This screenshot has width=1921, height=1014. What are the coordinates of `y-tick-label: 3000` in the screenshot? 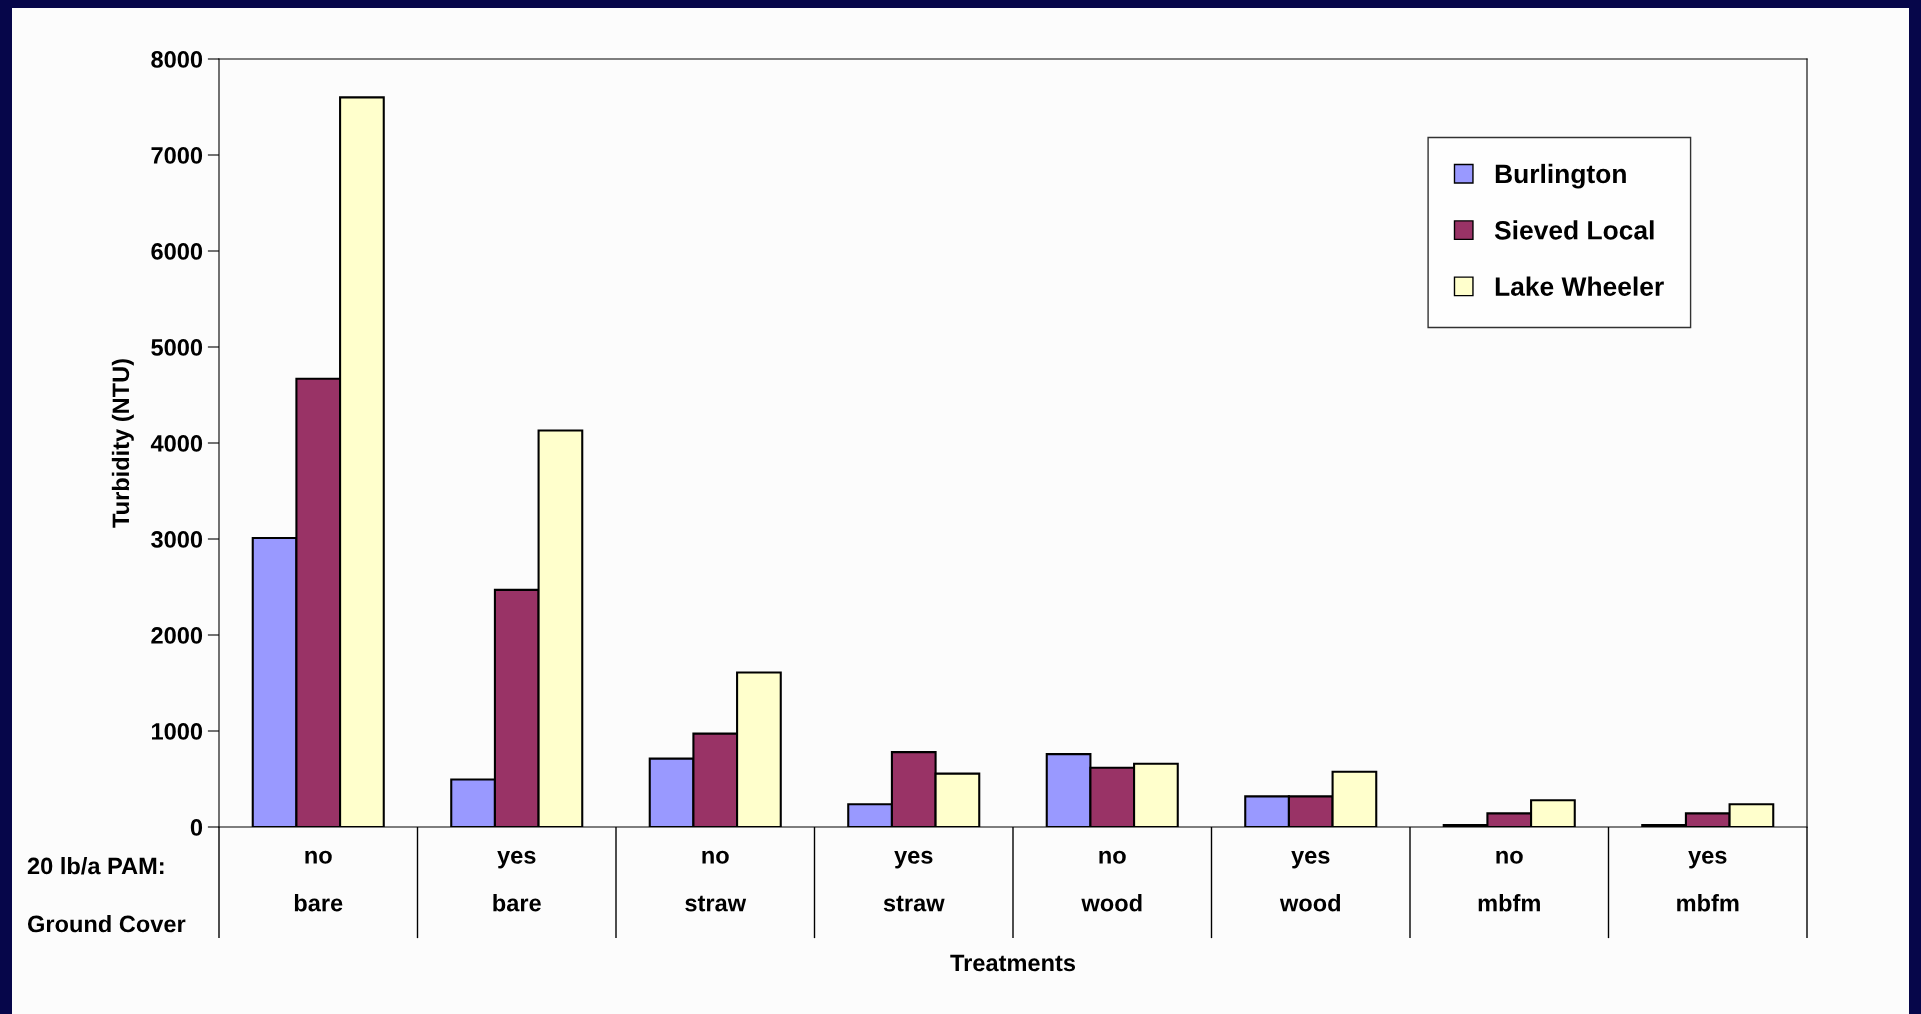 It's located at (177, 539).